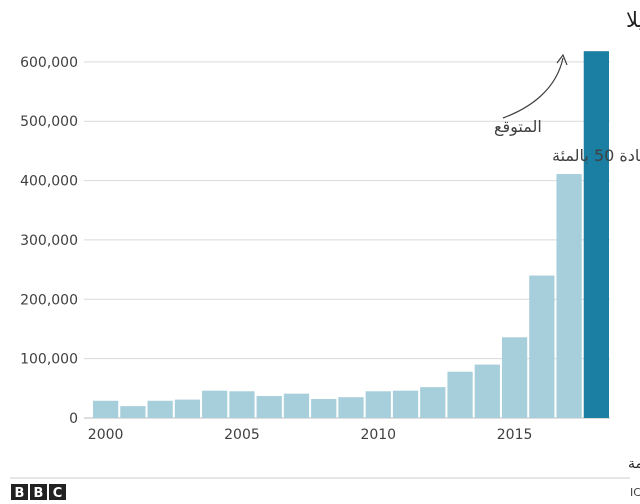 The image size is (640, 504). What do you see at coordinates (515, 435) in the screenshot?
I see `x-tick-label: 2015` at bounding box center [515, 435].